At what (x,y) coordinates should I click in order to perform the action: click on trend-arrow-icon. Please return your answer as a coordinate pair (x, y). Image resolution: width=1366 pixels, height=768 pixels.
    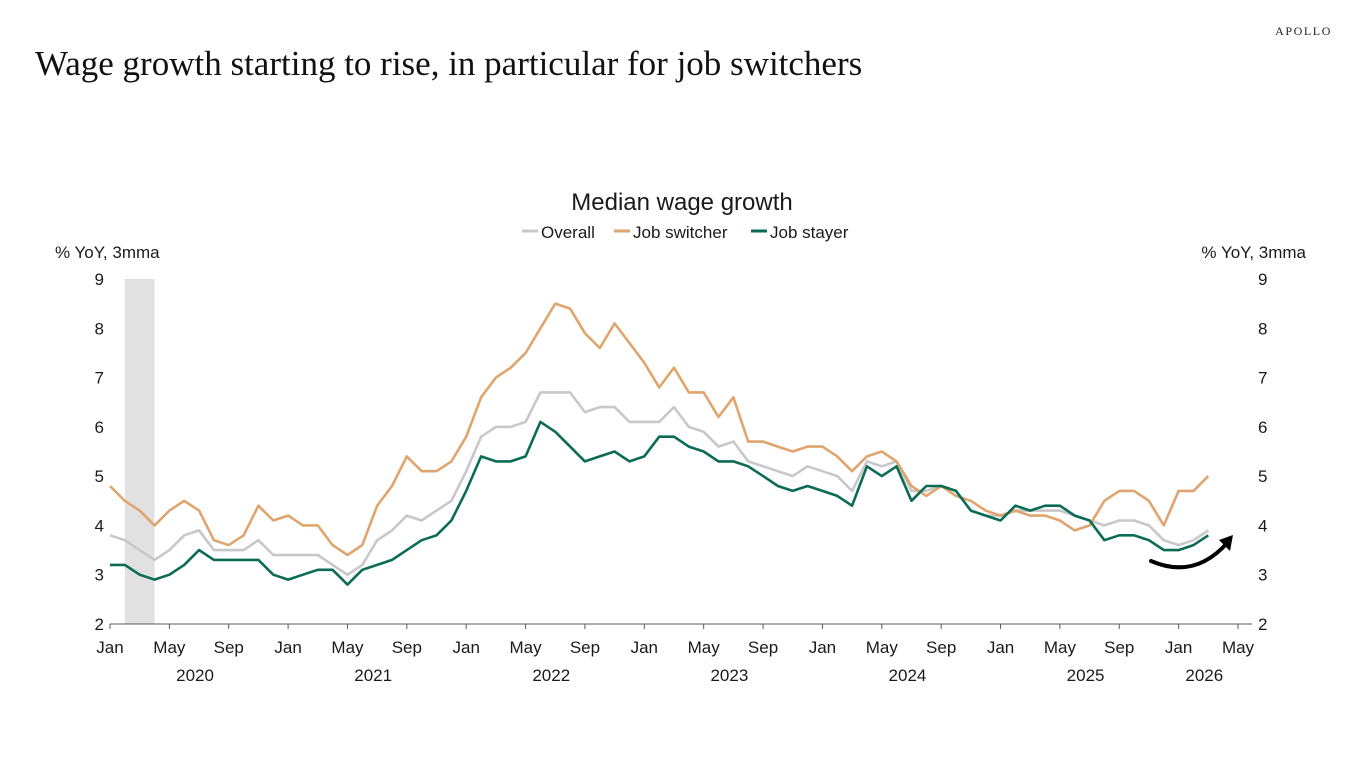
    Looking at the image, I should click on (1189, 555).